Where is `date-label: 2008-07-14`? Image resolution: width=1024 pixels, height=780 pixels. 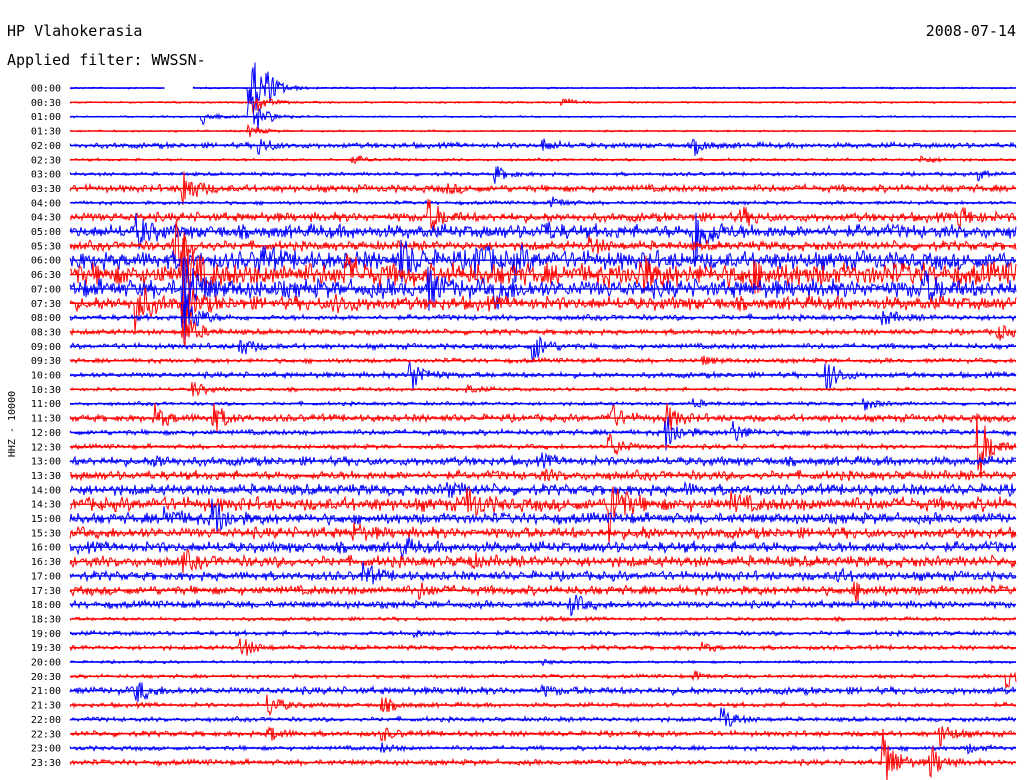 date-label: 2008-07-14 is located at coordinates (971, 31).